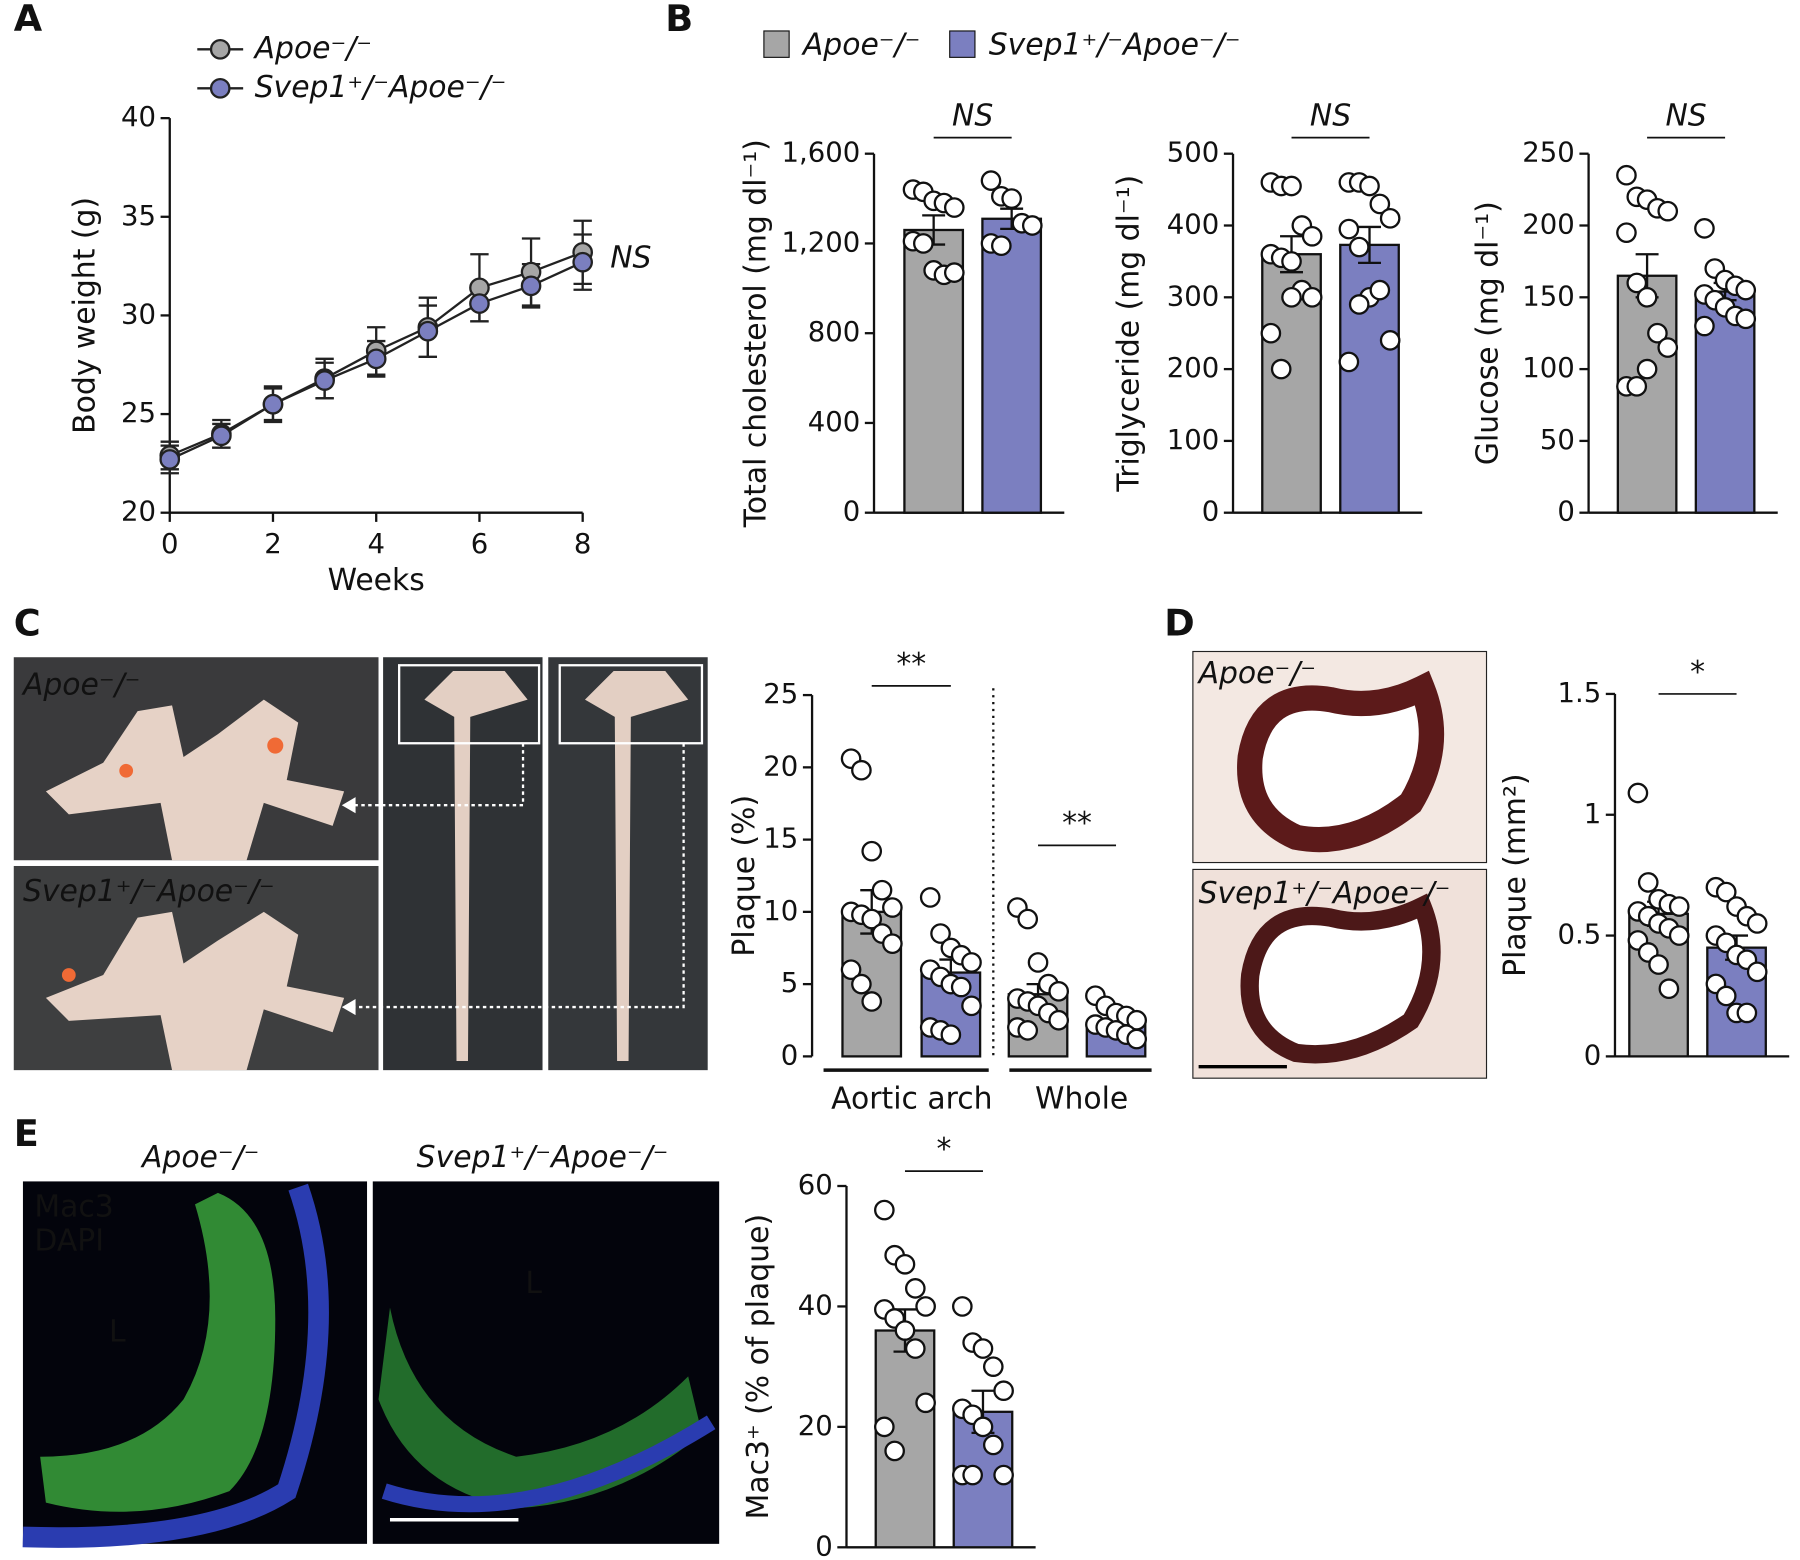 The height and width of the screenshot is (1560, 1800). What do you see at coordinates (820, 153) in the screenshot?
I see `y-tick-label: 1,600` at bounding box center [820, 153].